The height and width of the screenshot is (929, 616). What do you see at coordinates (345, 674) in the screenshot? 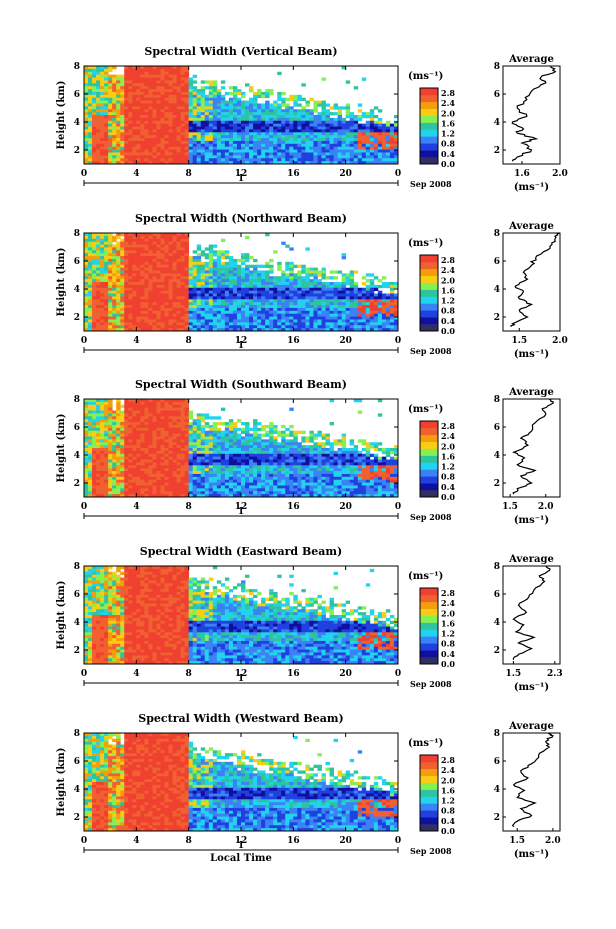
I see `x-tick-label: 20` at bounding box center [345, 674].